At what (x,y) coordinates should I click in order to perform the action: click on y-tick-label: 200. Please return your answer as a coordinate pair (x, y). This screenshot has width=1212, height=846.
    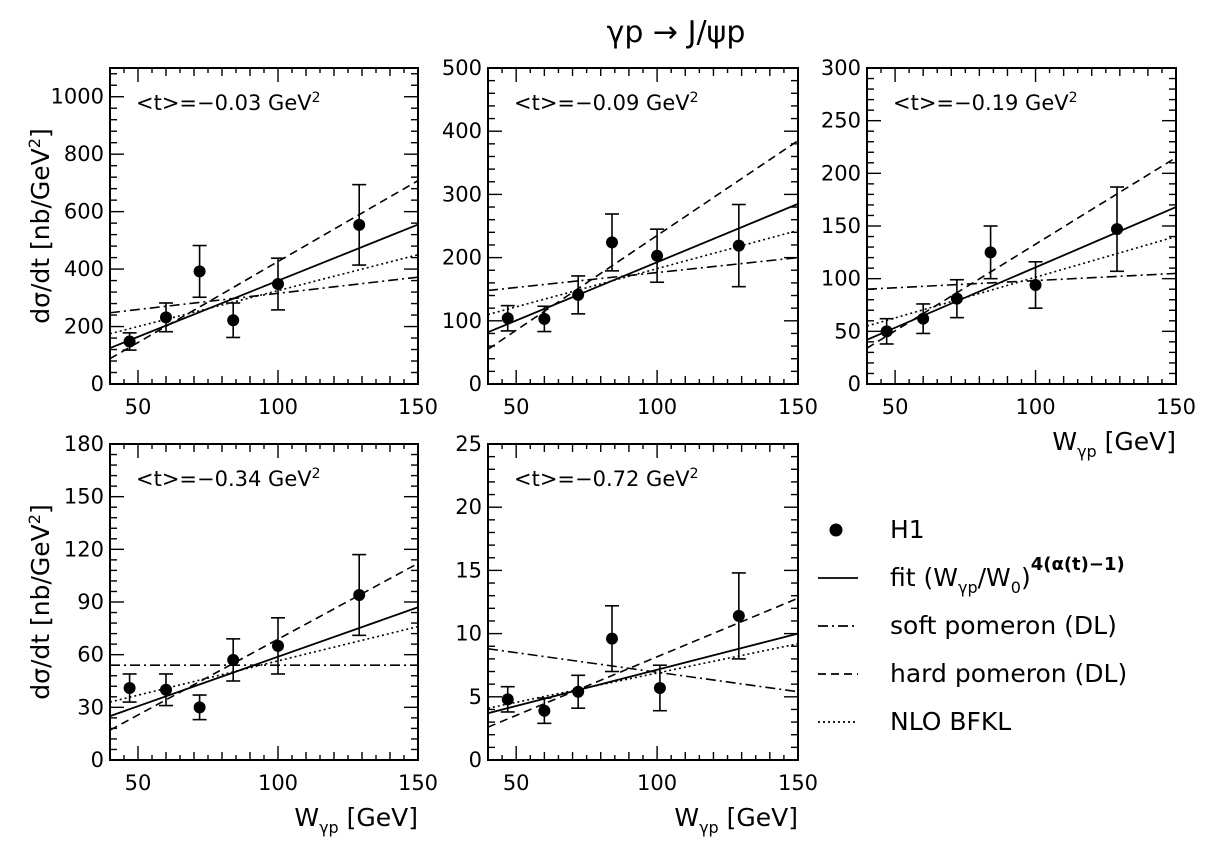
    Looking at the image, I should click on (84, 327).